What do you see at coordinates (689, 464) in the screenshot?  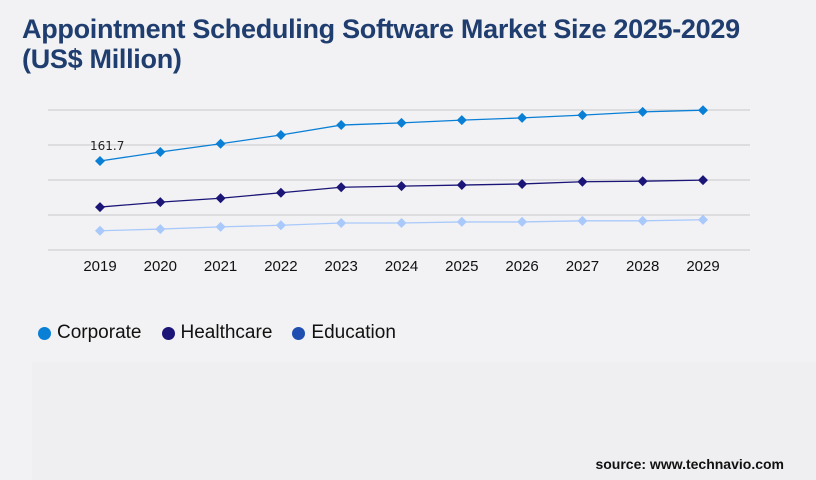 I see `source-note: source: www.technavio.com` at bounding box center [689, 464].